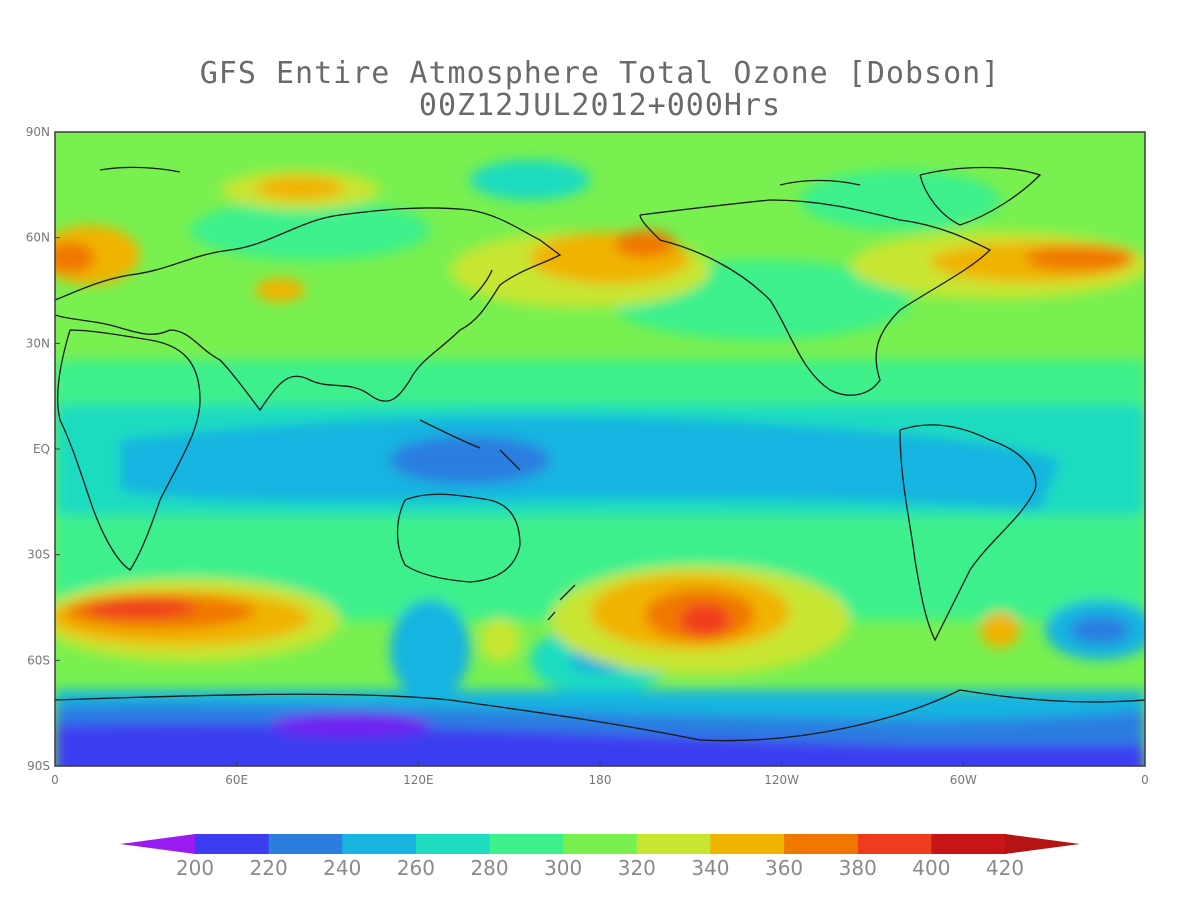 Image resolution: width=1200 pixels, height=900 pixels. What do you see at coordinates (784, 868) in the screenshot?
I see `colorbar-label: 360` at bounding box center [784, 868].